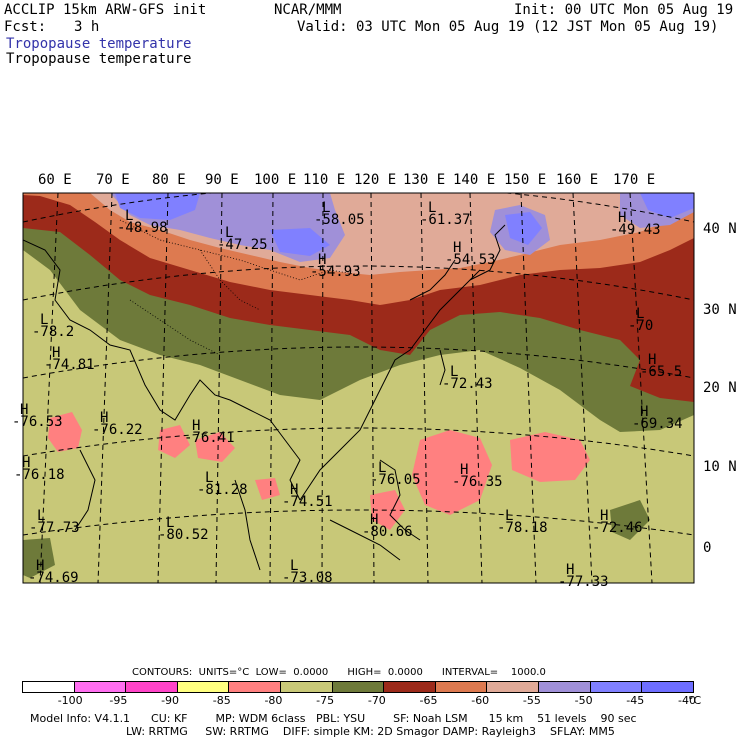 Image resolution: width=740 pixels, height=740 pixels. Describe the element at coordinates (99, 44) in the screenshot. I see `field-name-1: Tropopause temperature` at that location.